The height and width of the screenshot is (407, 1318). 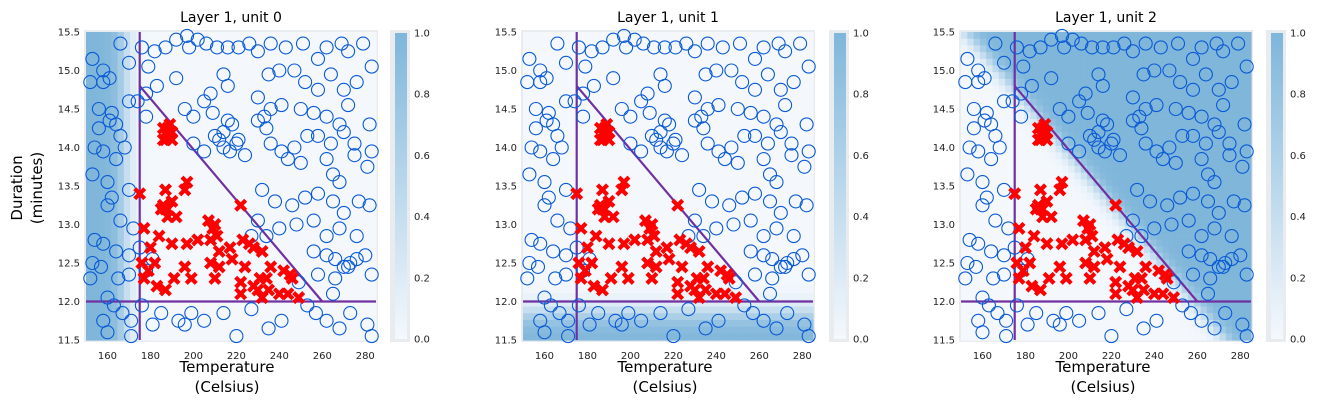 I want to click on x-axis-label-line1: Temperature, so click(x=226, y=367).